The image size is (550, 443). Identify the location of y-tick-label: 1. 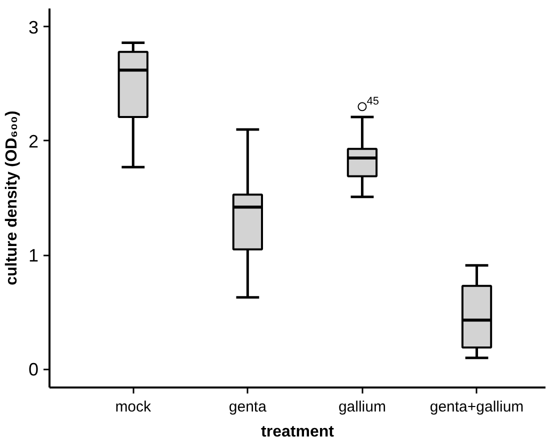
(33, 256).